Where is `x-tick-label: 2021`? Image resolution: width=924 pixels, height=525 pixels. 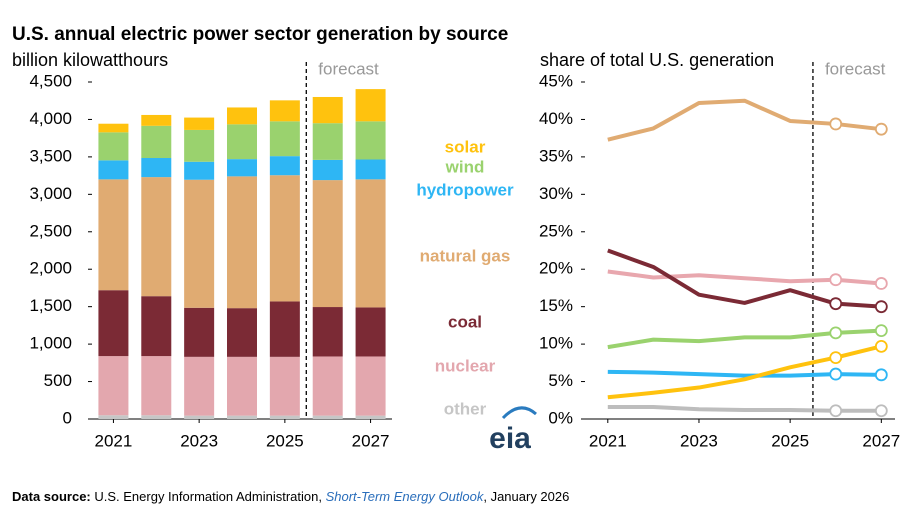 x-tick-label: 2021 is located at coordinates (114, 440).